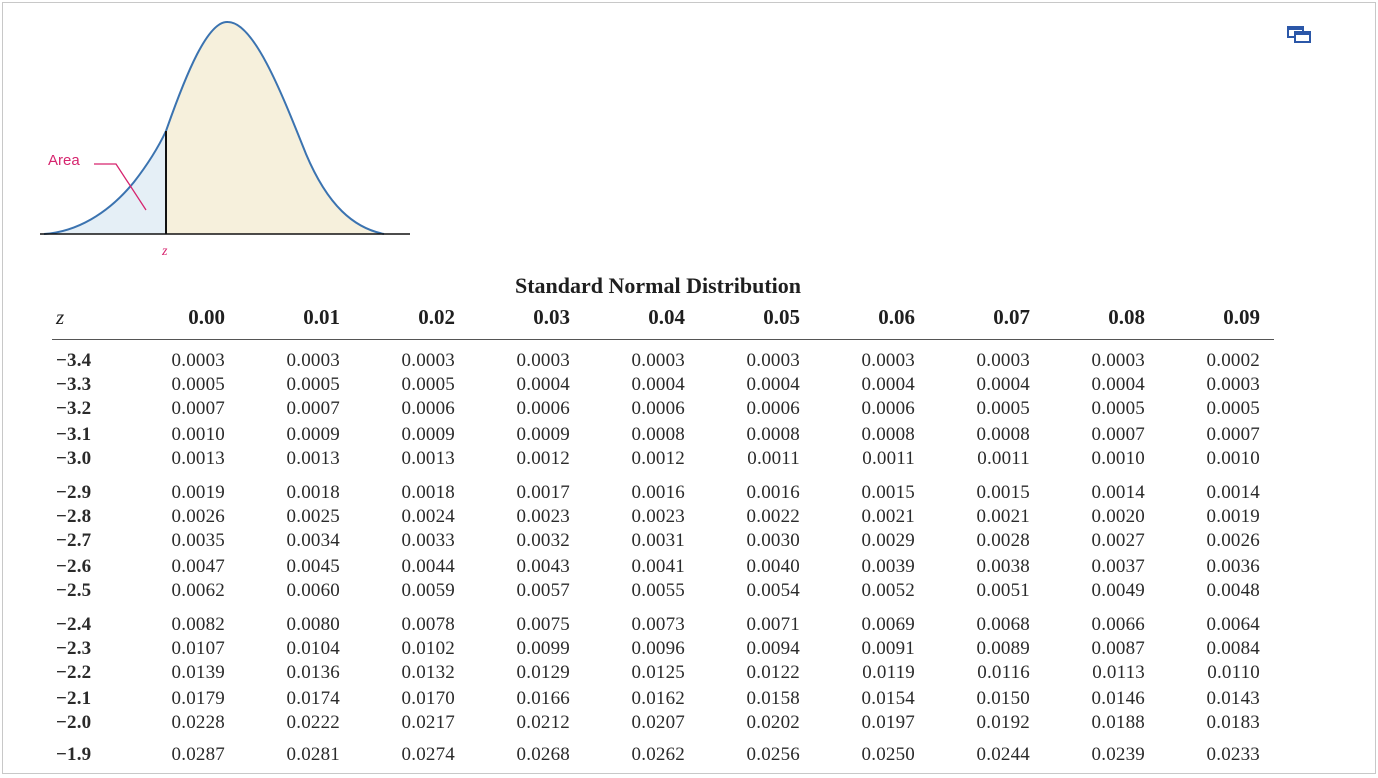 This screenshot has width=1378, height=778. I want to click on probability-cell: 0.0262, so click(658, 754).